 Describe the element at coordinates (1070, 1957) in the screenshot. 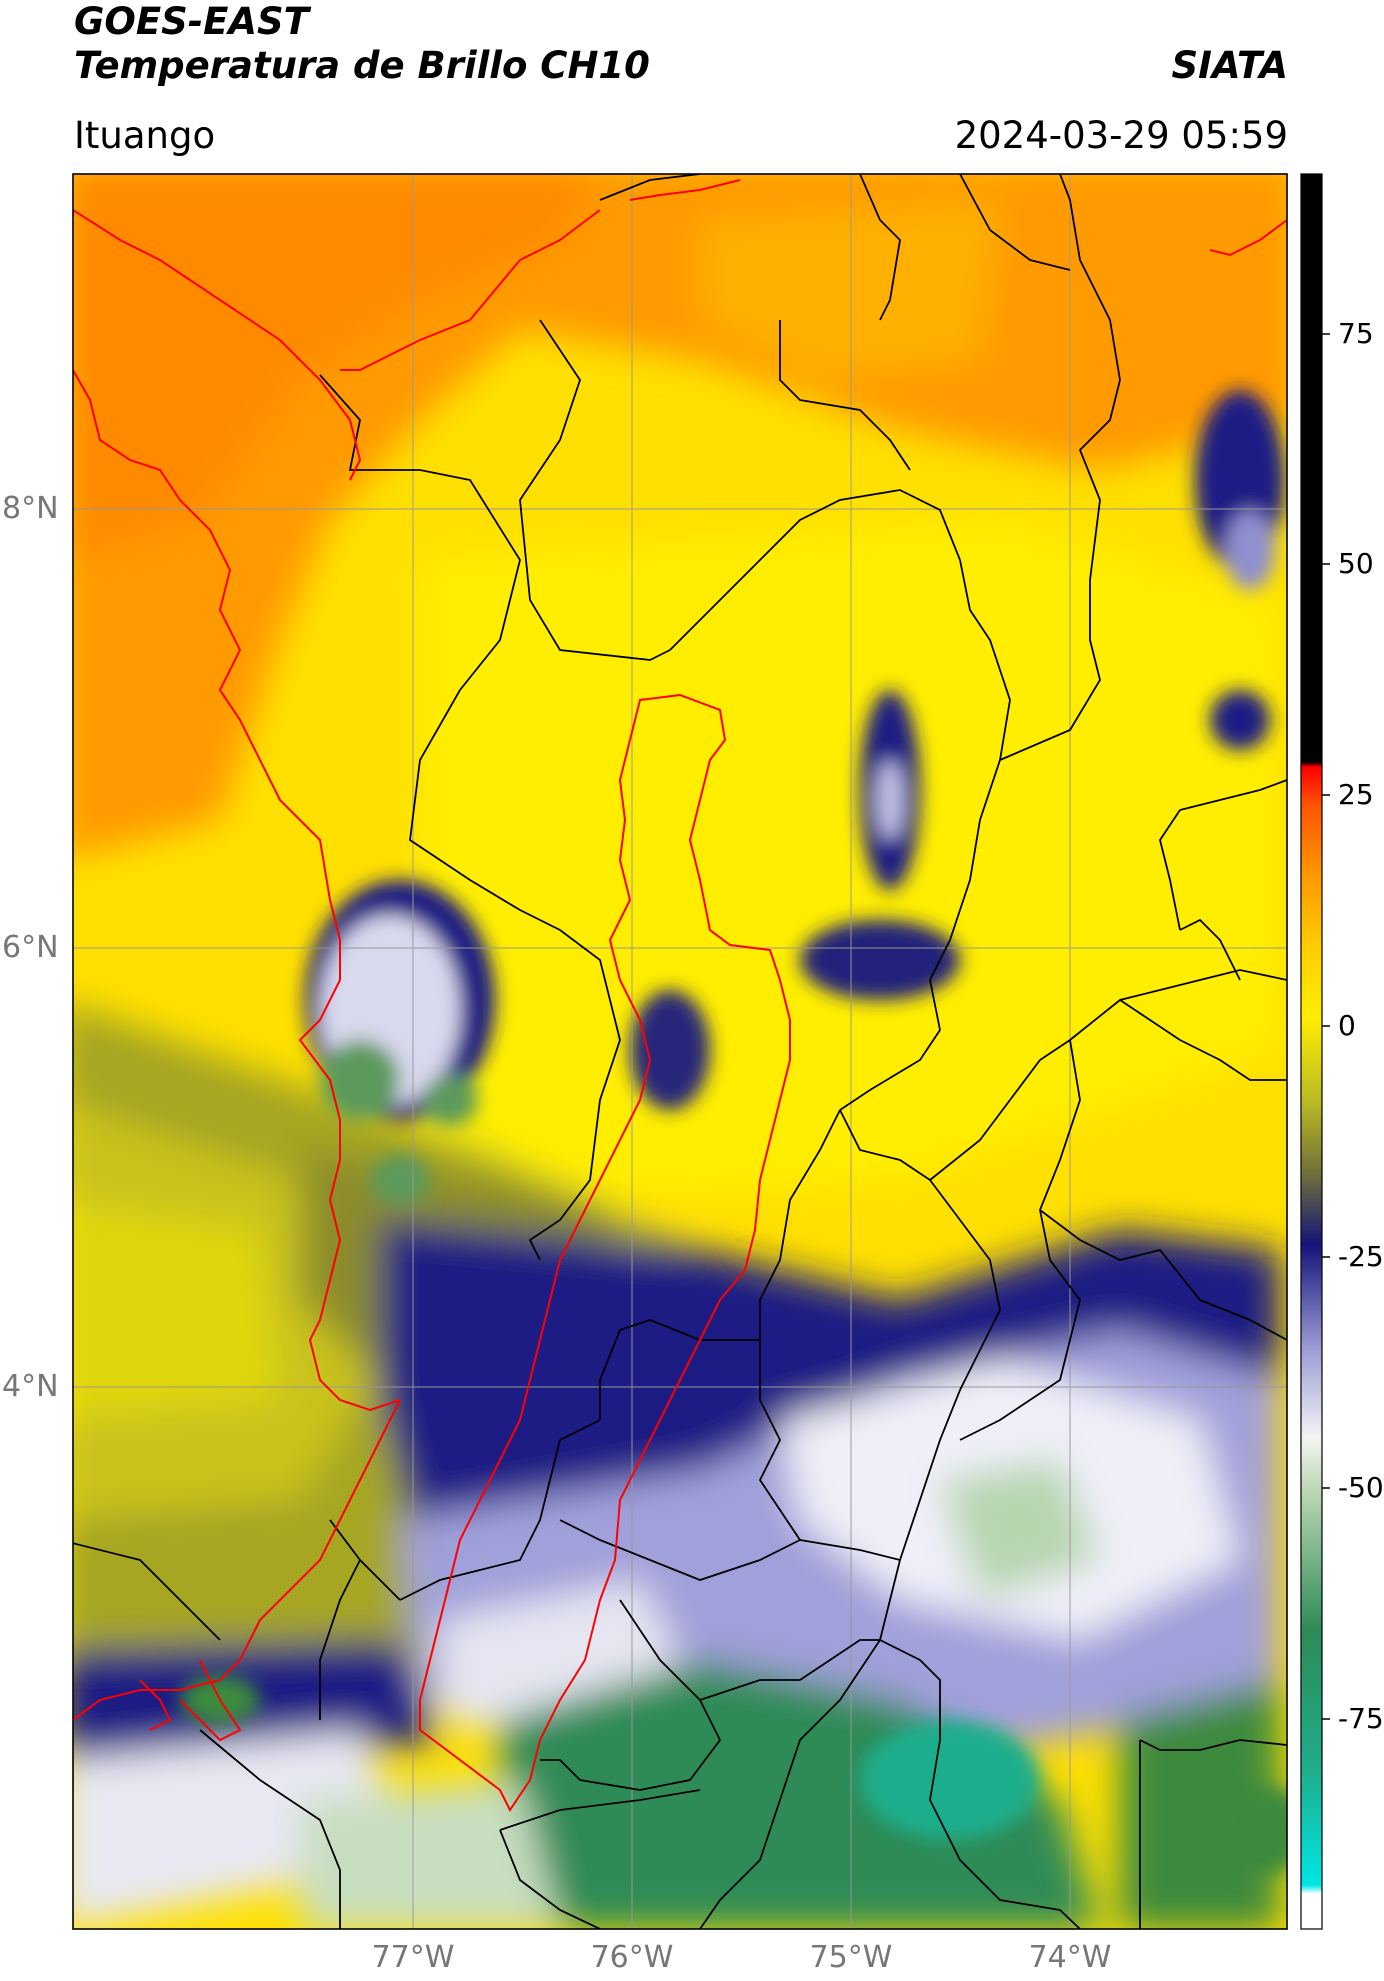

I see `lon-label-74w: 74°W` at that location.